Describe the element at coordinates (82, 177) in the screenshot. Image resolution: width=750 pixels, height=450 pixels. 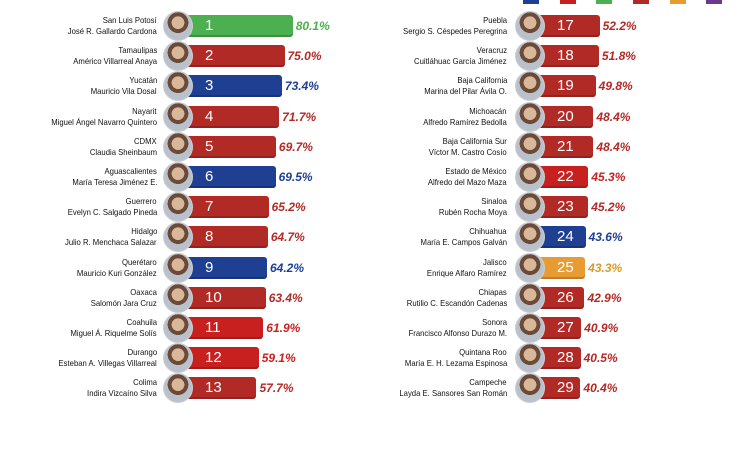
I see `row-labels: Aguascalientes María Teresa Jiménez E.` at that location.